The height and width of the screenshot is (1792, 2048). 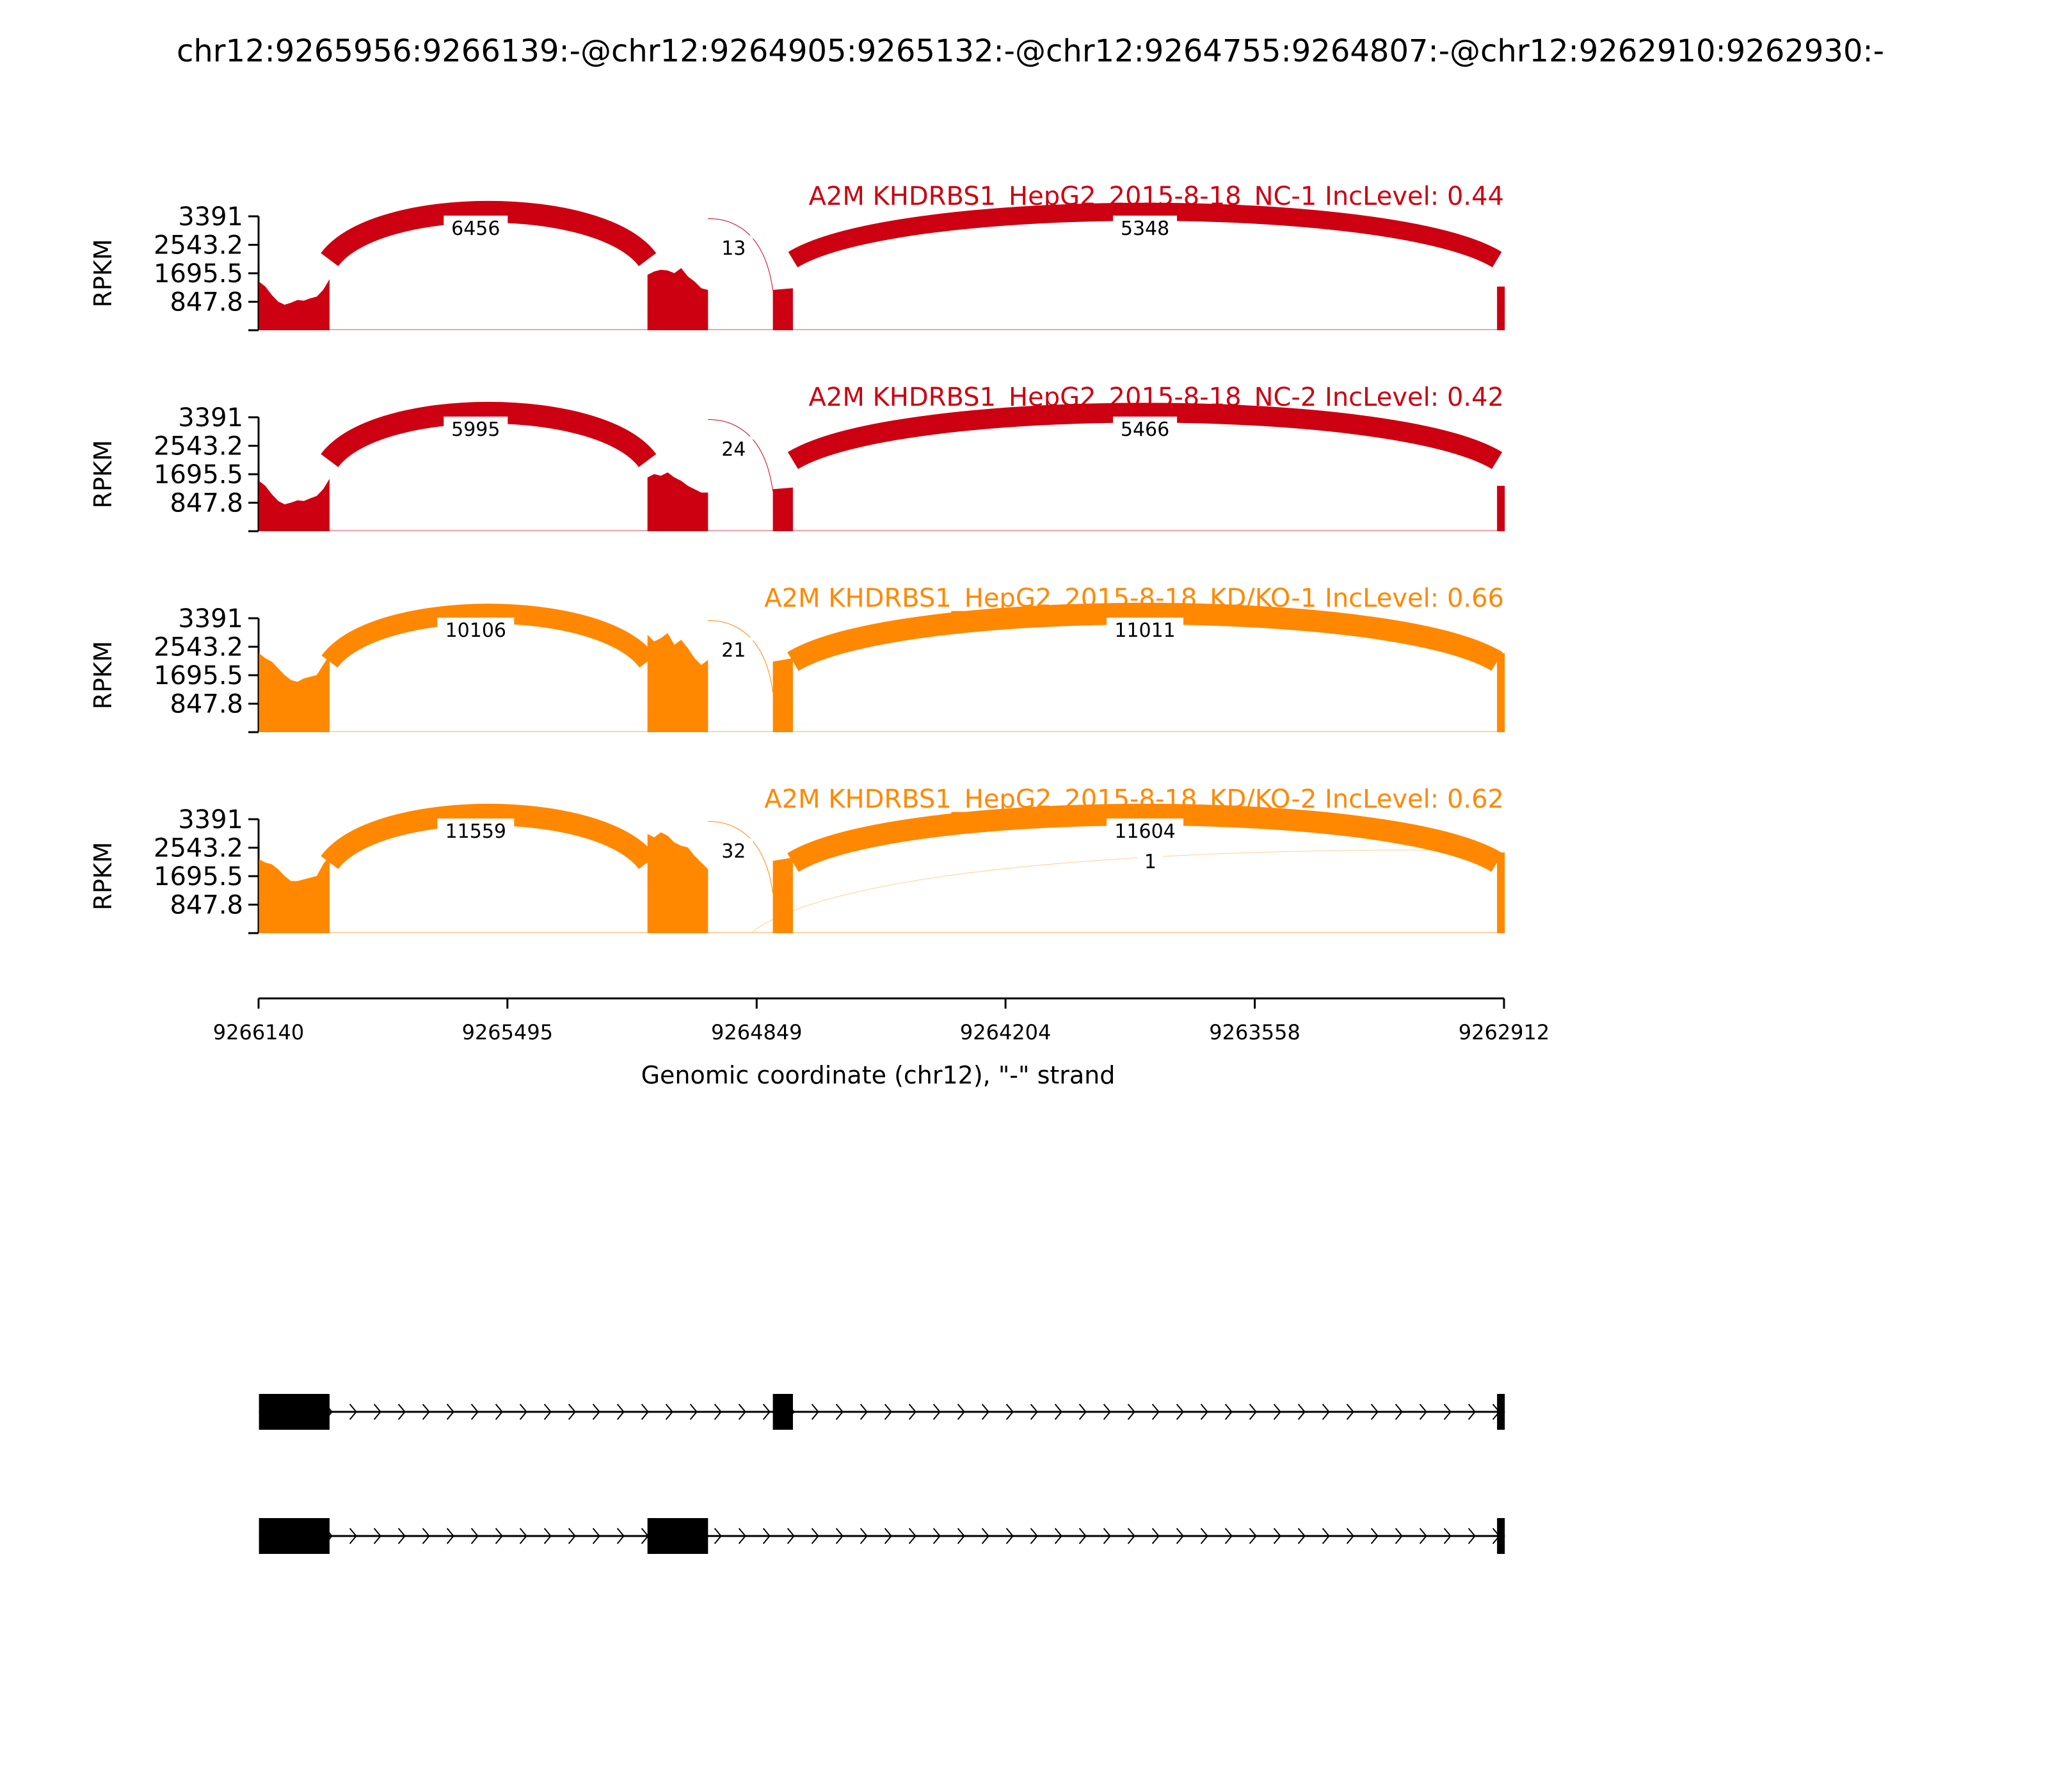 I want to click on junction-count-label: 5348, so click(x=1145, y=229).